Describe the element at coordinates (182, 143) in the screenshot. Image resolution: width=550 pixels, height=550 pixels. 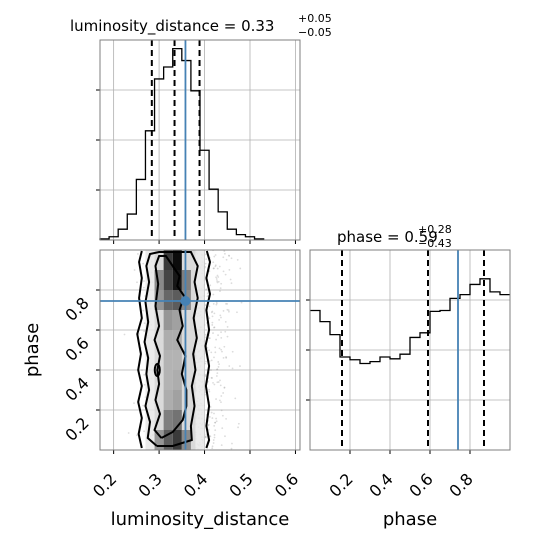
I see `dist-histogram-step` at that location.